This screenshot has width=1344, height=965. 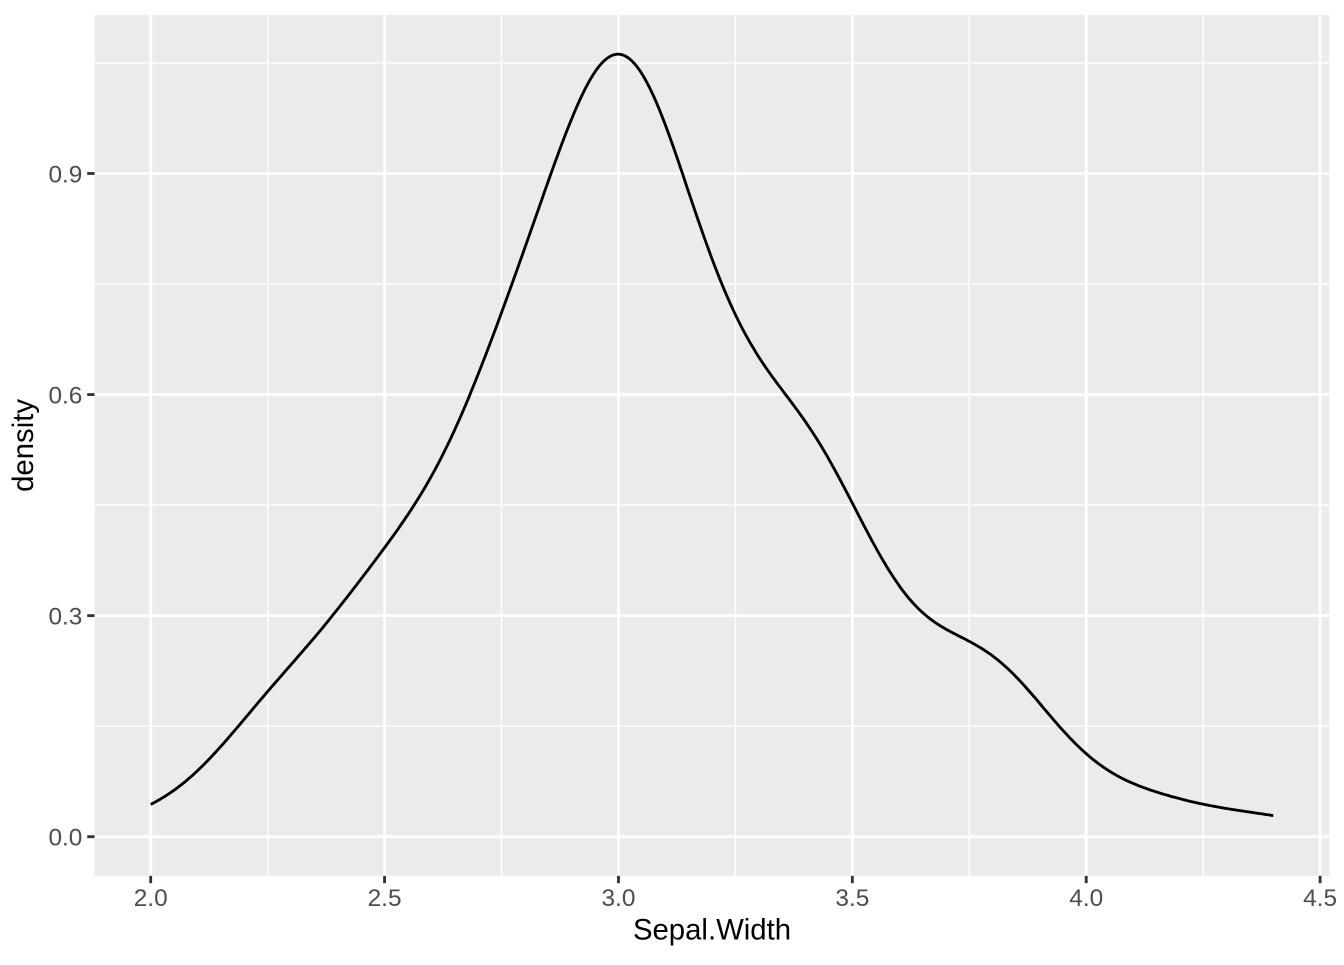 I want to click on svg-text: Sepal.Width, so click(x=712, y=930).